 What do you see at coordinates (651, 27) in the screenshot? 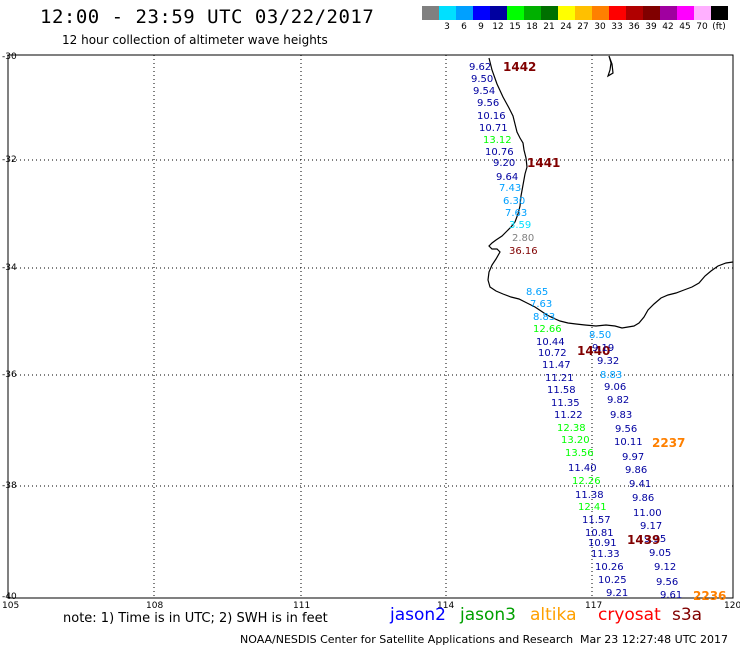
I see `scale-label: 39` at bounding box center [651, 27].